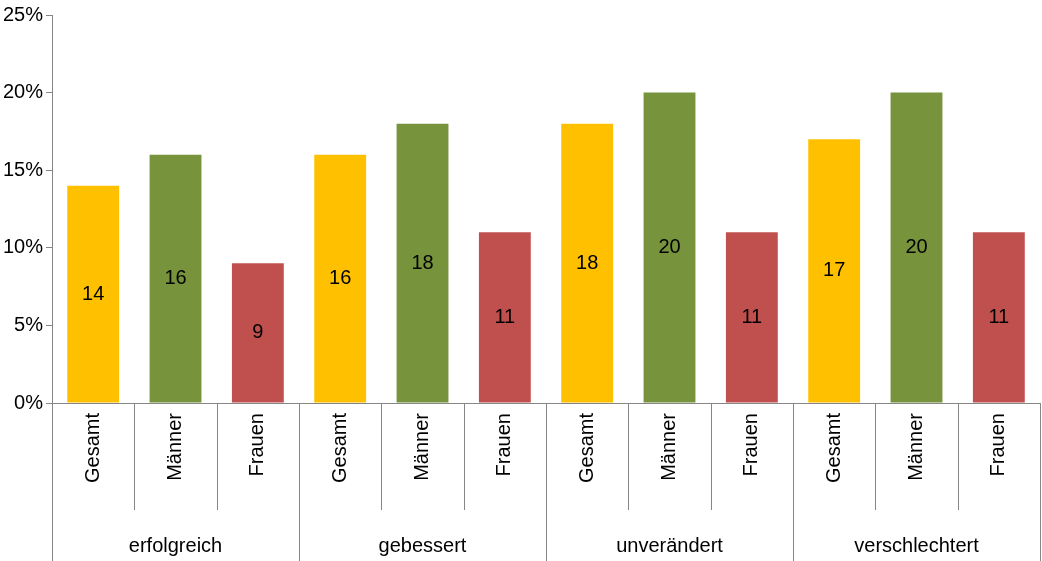  Describe the element at coordinates (29, 401) in the screenshot. I see `y-tick-label: 0%` at that location.